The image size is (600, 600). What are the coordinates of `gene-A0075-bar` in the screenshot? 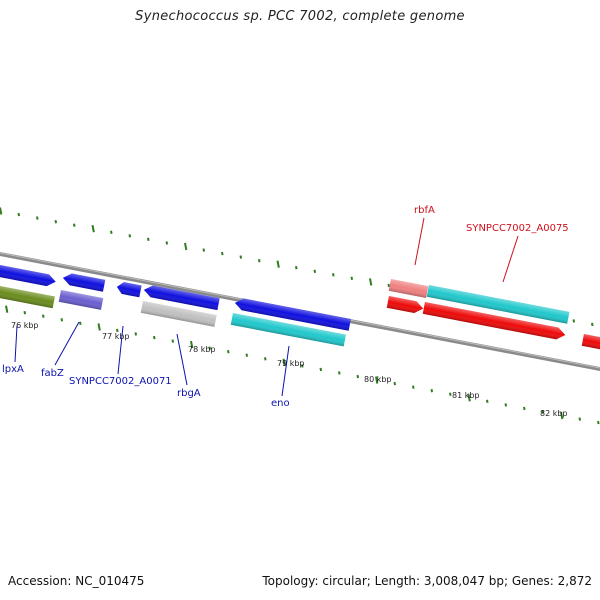 It's located at (498, 304).